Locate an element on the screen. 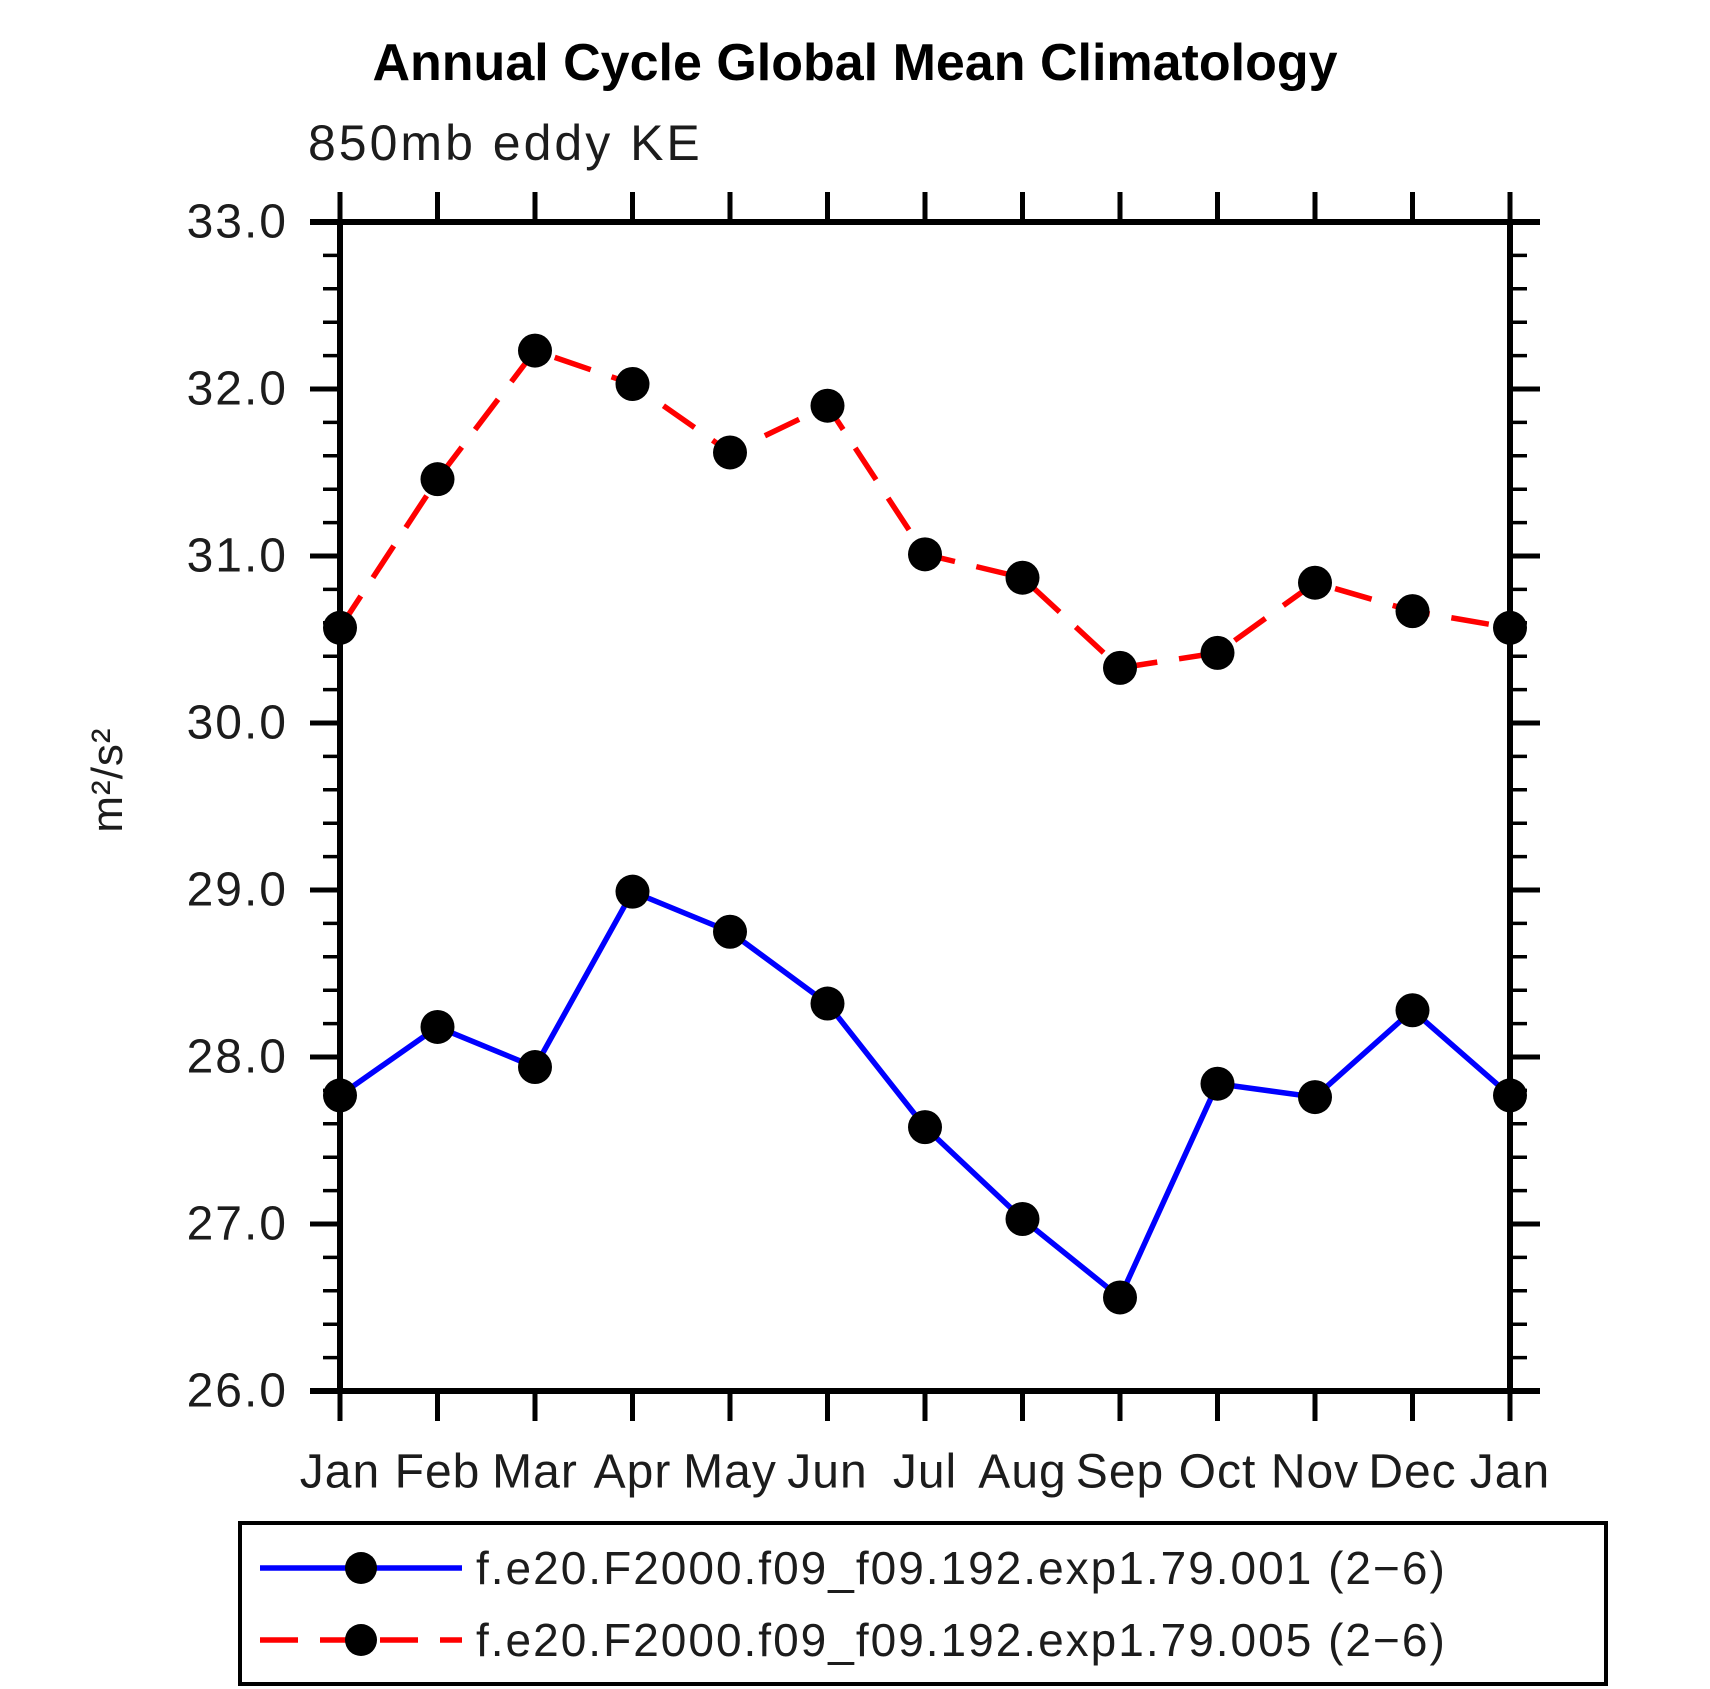 The height and width of the screenshot is (1689, 1710). x-tick-label: Oct is located at coordinates (1218, 1472).